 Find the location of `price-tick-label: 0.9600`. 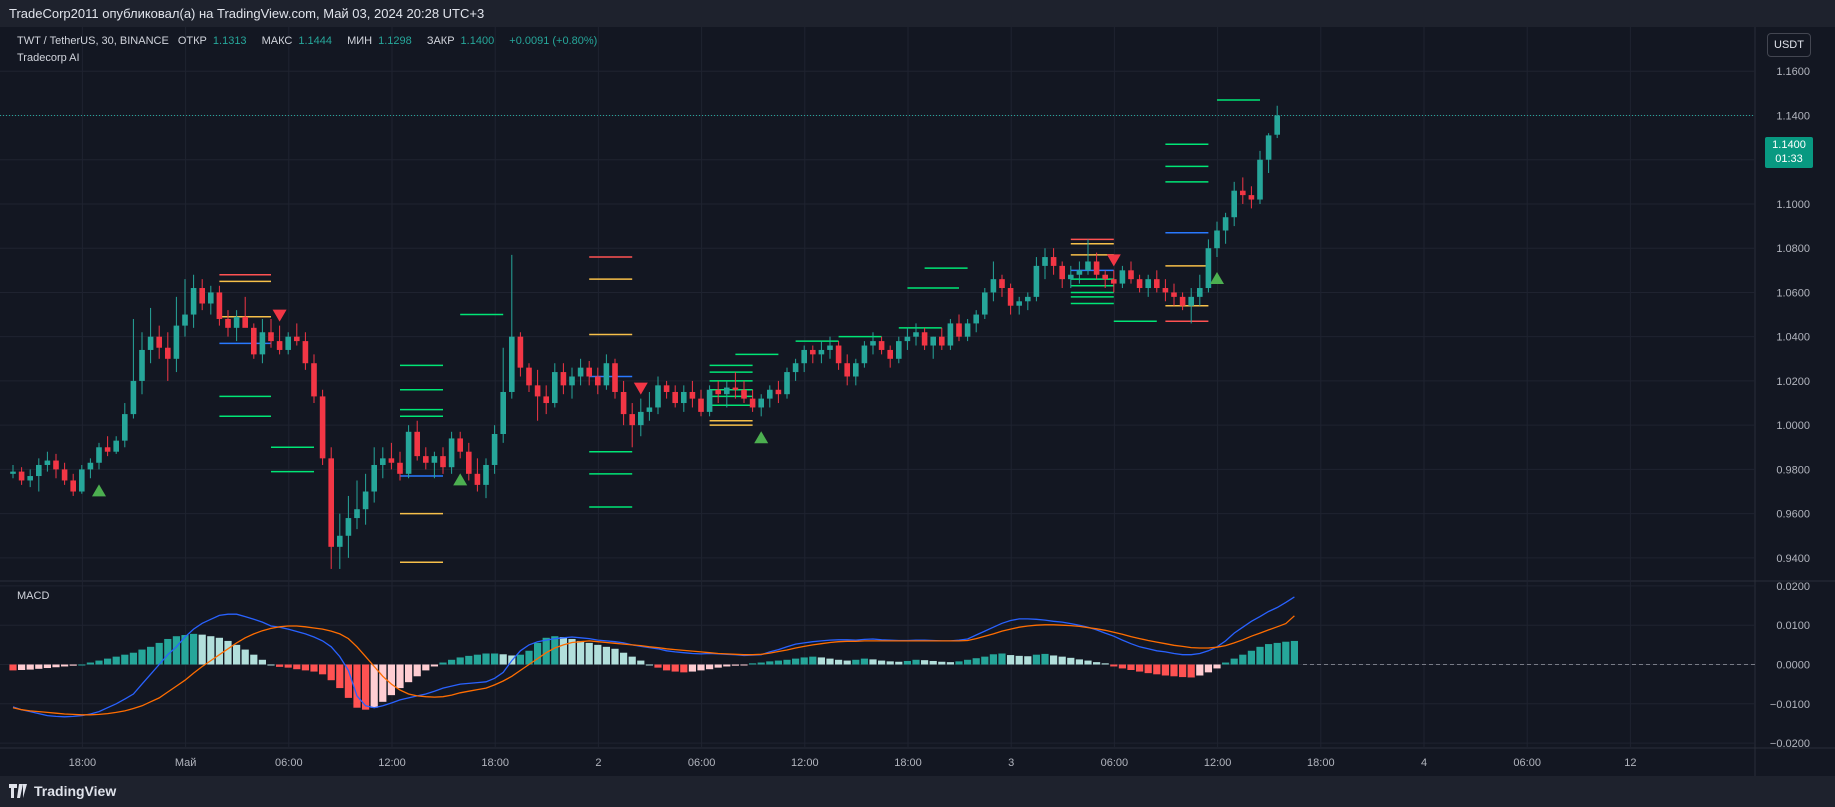

price-tick-label: 0.9600 is located at coordinates (1793, 515).